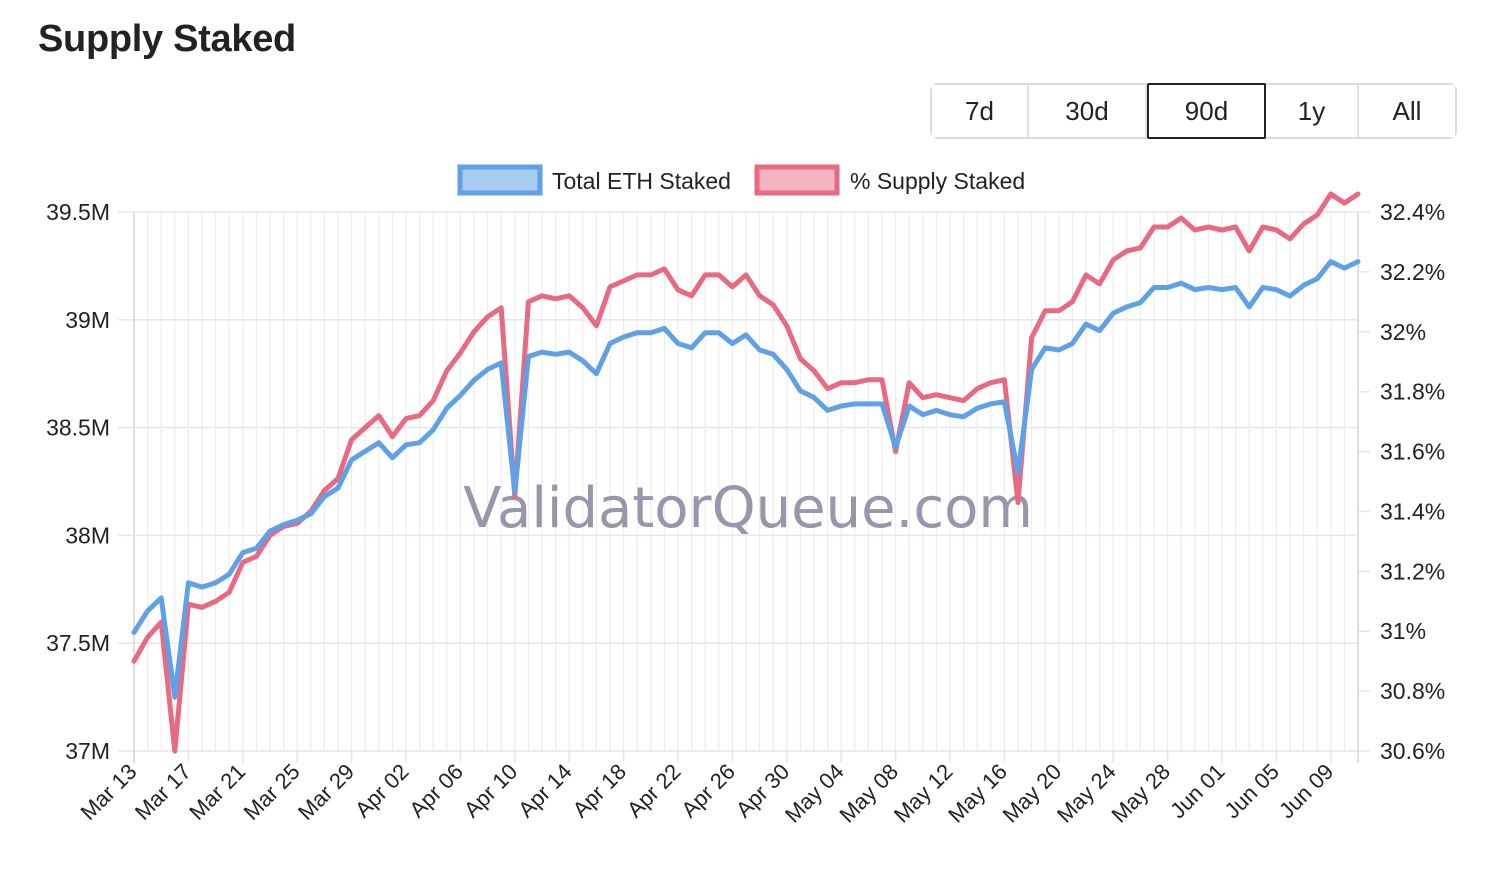  What do you see at coordinates (78, 212) in the screenshot?
I see `y-left-tick-label: 39.5M` at bounding box center [78, 212].